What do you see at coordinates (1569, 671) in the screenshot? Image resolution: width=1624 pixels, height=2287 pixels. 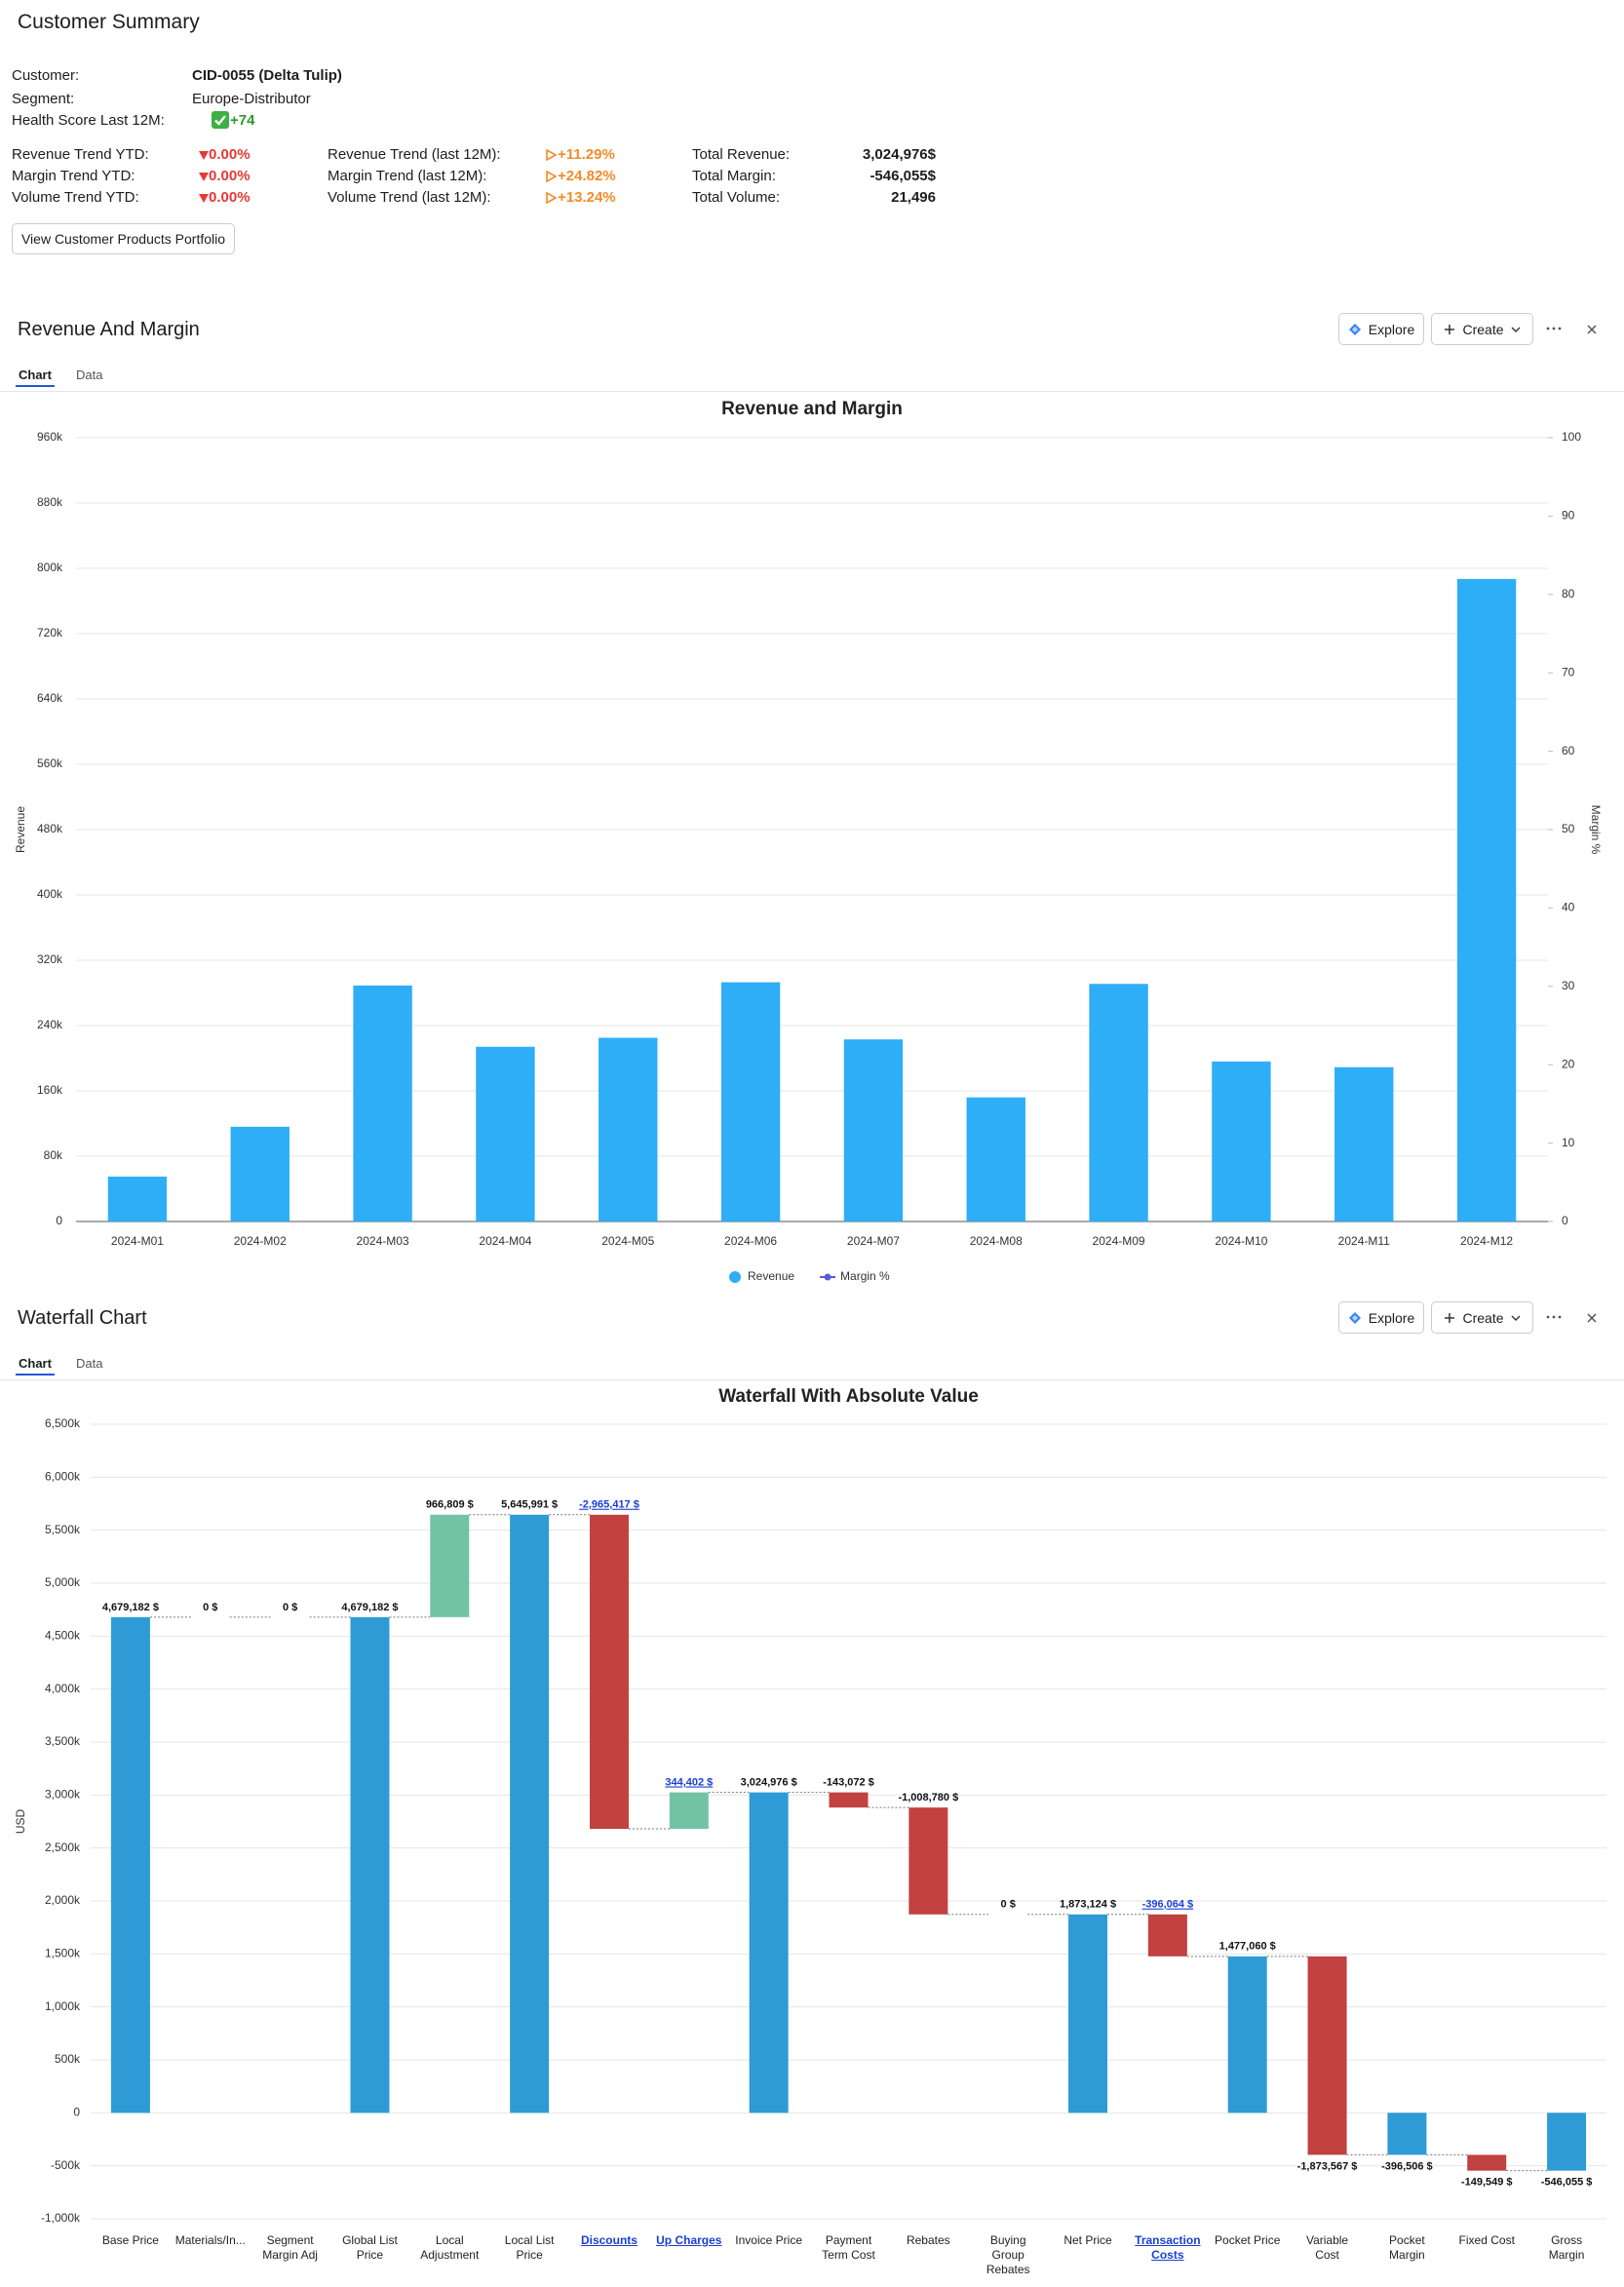 I see `y2-tick-label: 70` at bounding box center [1569, 671].